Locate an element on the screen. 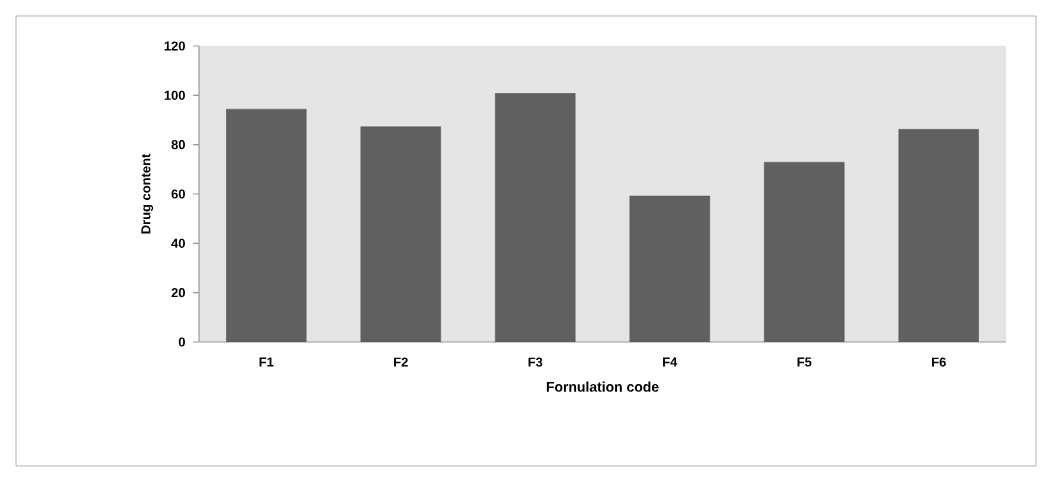  x-tick-label: F1 is located at coordinates (266, 362).